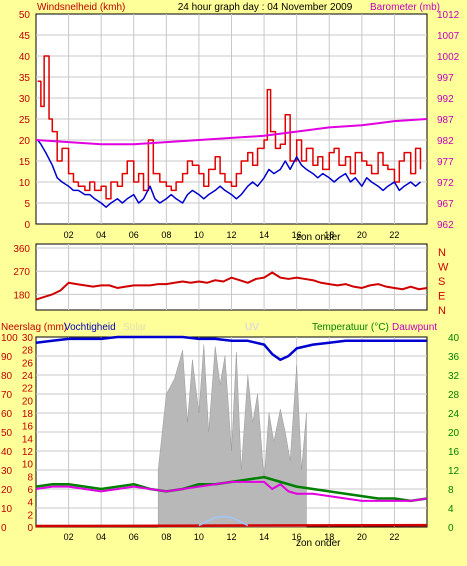 Image resolution: width=467 pixels, height=566 pixels. I want to click on humidity-y-tick-label: 90, so click(7, 357).